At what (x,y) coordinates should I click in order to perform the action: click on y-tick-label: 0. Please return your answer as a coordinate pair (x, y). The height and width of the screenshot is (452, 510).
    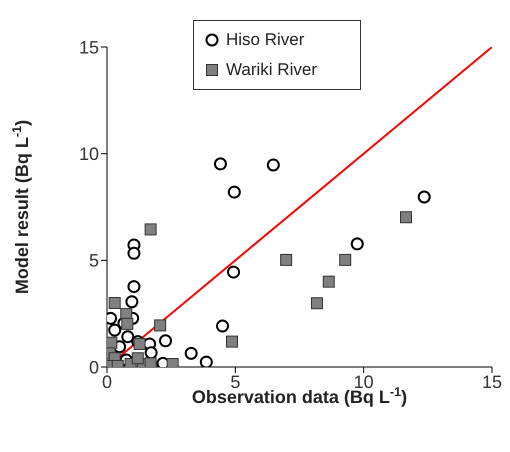
    Looking at the image, I should click on (93, 367).